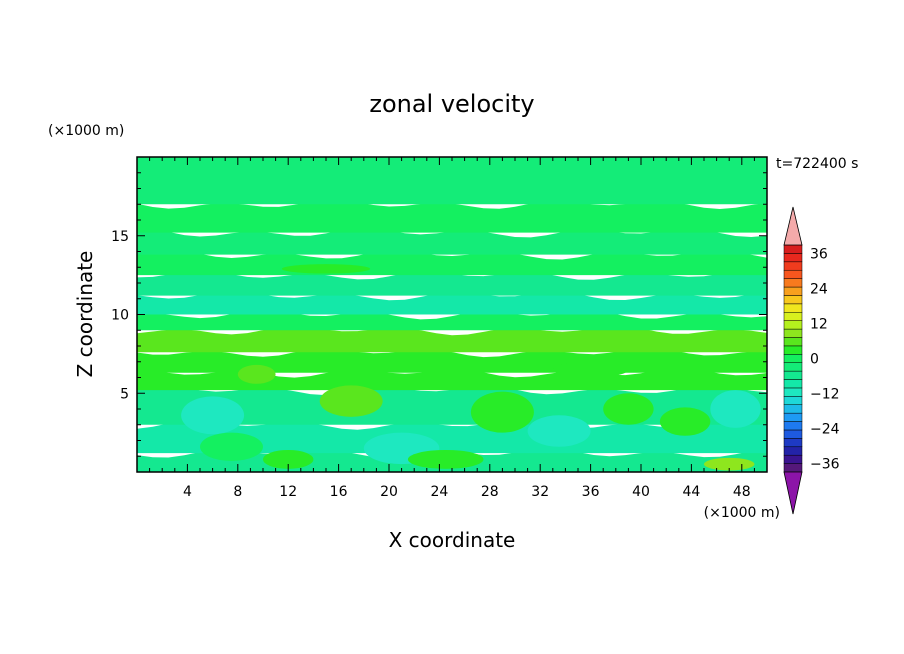 This screenshot has width=904, height=654. What do you see at coordinates (124, 394) in the screenshot?
I see `y-tick-label: 5` at bounding box center [124, 394].